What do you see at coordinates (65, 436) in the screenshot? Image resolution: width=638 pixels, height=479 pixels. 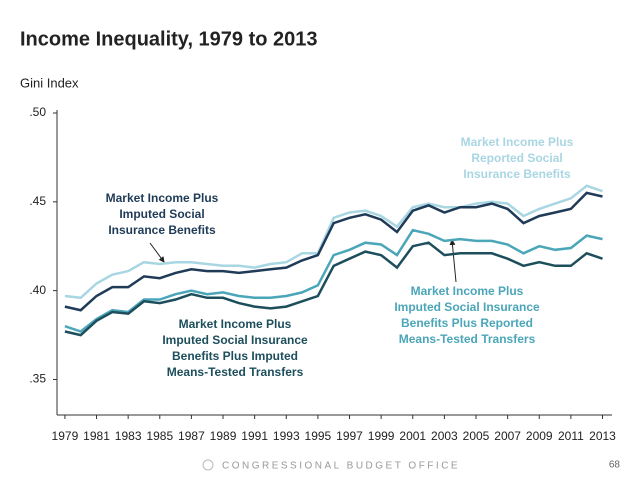 I see `x-tick-label: 1979` at bounding box center [65, 436].